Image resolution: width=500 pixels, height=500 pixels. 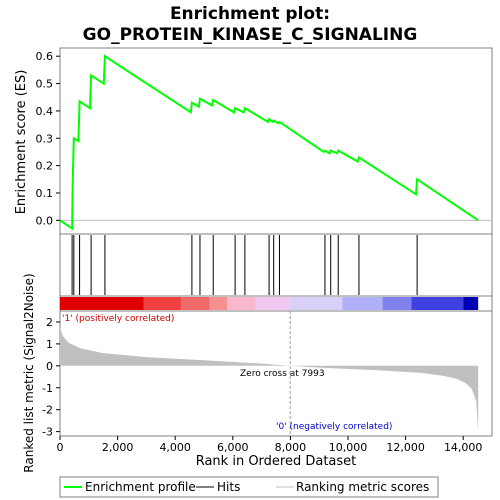 What do you see at coordinates (463, 447) in the screenshot?
I see `x-tick-label: 14,000` at bounding box center [463, 447].